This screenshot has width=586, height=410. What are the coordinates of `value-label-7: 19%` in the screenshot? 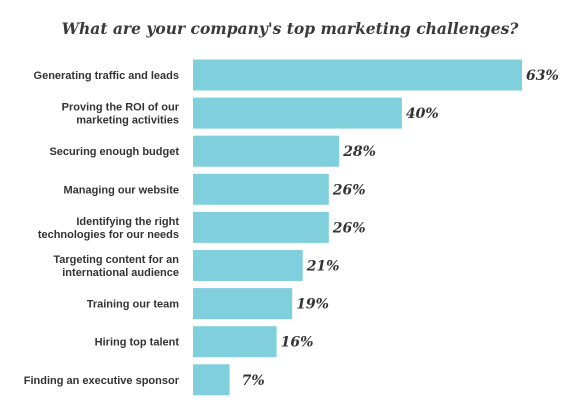 It's located at (312, 305).